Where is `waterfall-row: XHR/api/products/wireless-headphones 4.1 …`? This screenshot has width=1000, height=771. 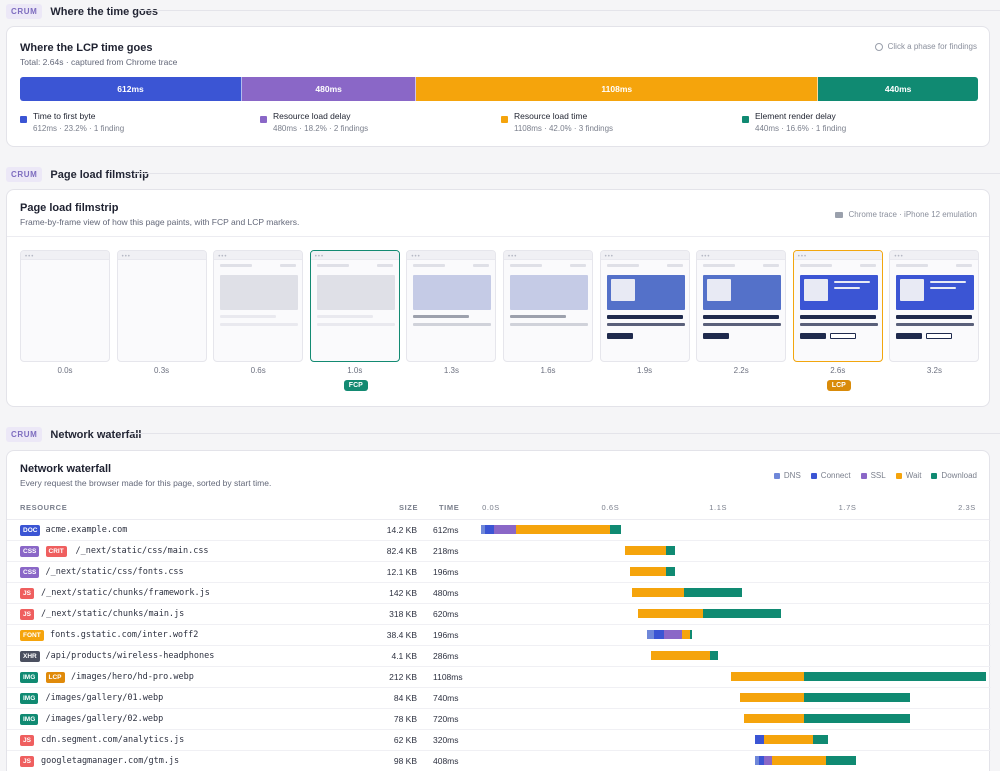
waterfall-row: XHR/api/products/wireless-headphones 4.1 … is located at coordinates (499, 656).